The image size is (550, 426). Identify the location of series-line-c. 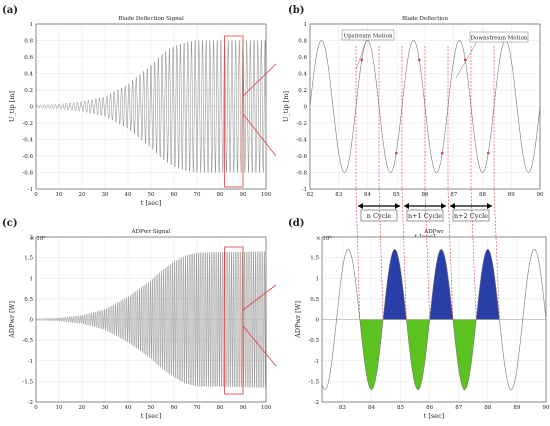
(151, 319).